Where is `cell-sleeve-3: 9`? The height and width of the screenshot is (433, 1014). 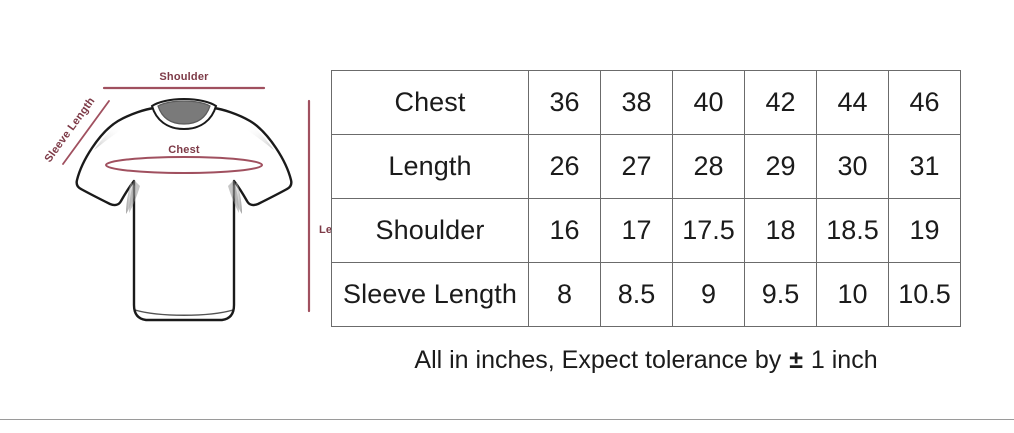
cell-sleeve-3: 9 is located at coordinates (708, 294).